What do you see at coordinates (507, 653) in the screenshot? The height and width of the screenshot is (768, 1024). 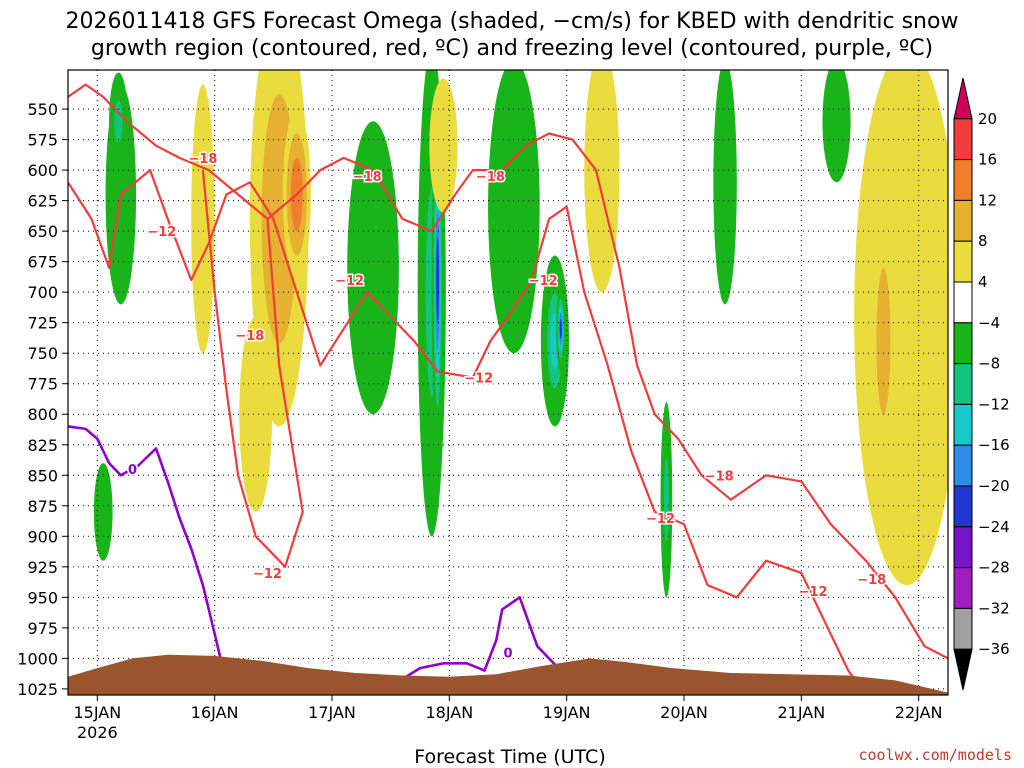 I see `contour-label-14: 0` at bounding box center [507, 653].